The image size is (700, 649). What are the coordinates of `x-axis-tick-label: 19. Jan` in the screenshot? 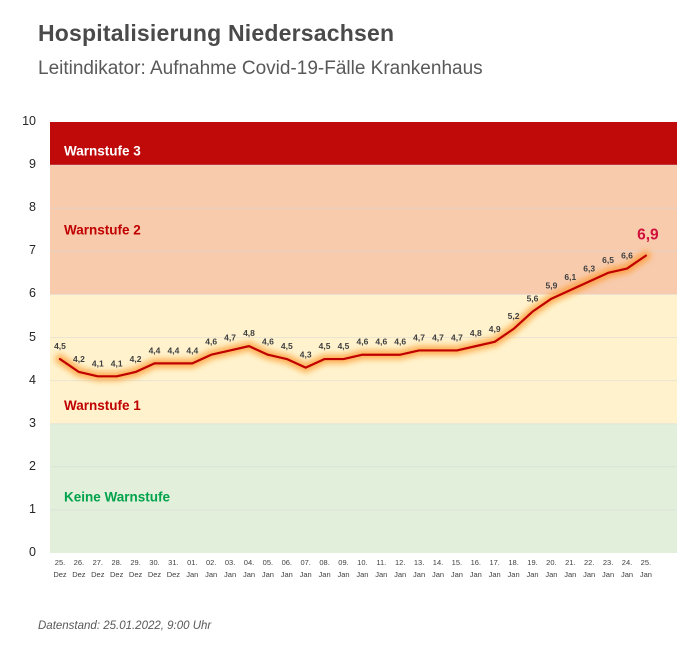 It's located at (533, 568).